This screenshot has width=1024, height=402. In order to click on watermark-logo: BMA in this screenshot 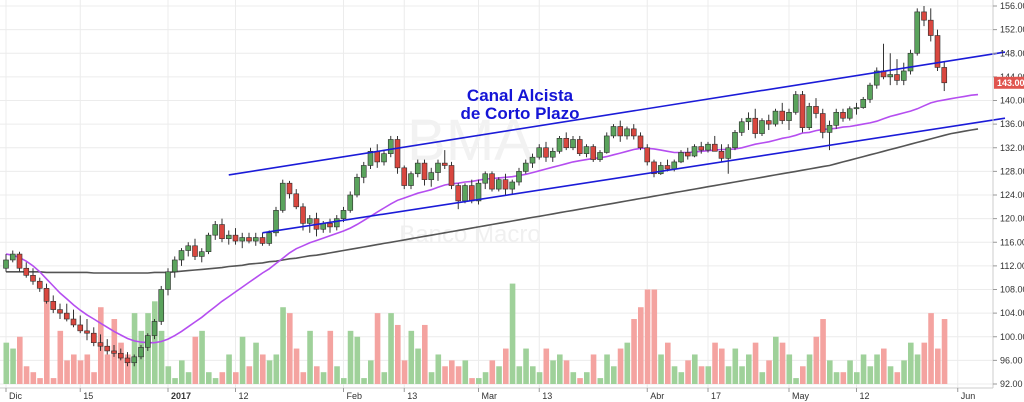, I will do `click(470, 140)`.